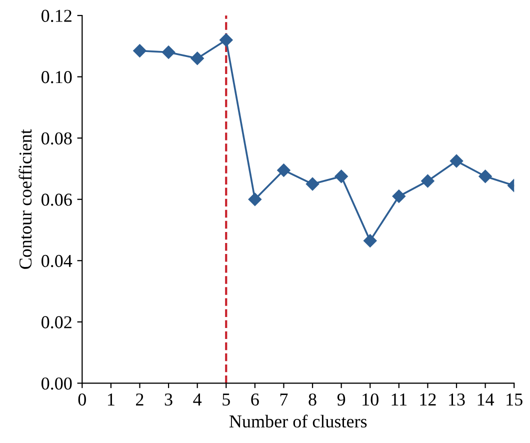 The width and height of the screenshot is (530, 443). Describe the element at coordinates (57, 77) in the screenshot. I see `y-tick-label: 0.10` at that location.